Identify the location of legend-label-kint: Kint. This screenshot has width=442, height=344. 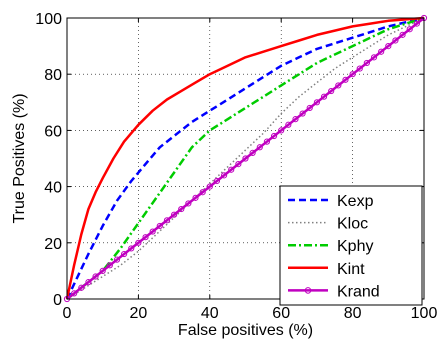
(351, 269).